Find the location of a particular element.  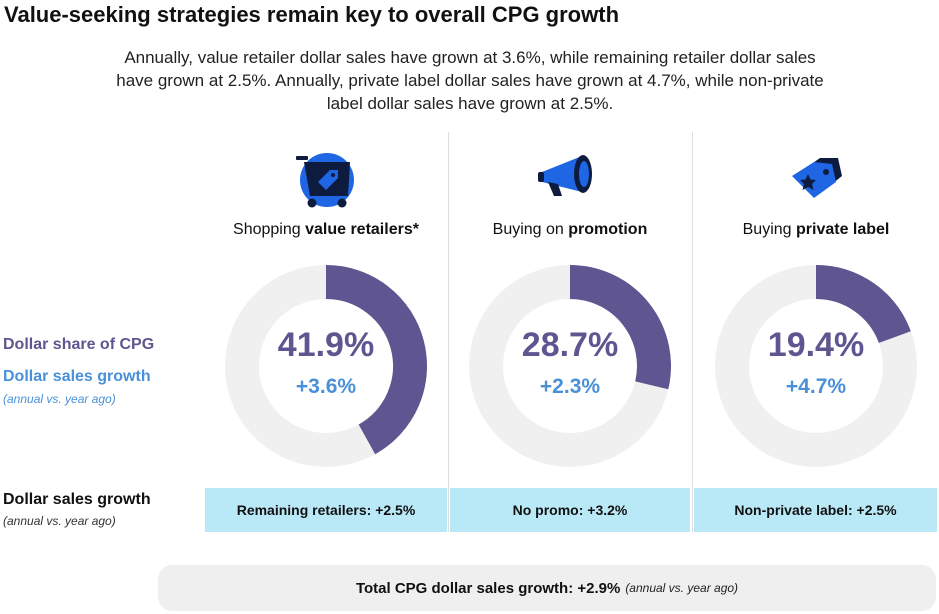

share-arc-value-retailers is located at coordinates (376, 360).